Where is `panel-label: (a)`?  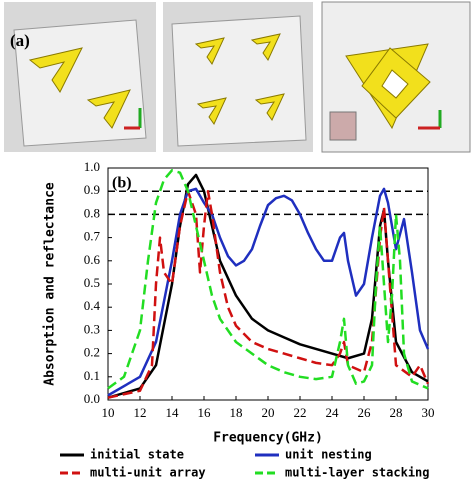 panel-label: (a) is located at coordinates (20, 40).